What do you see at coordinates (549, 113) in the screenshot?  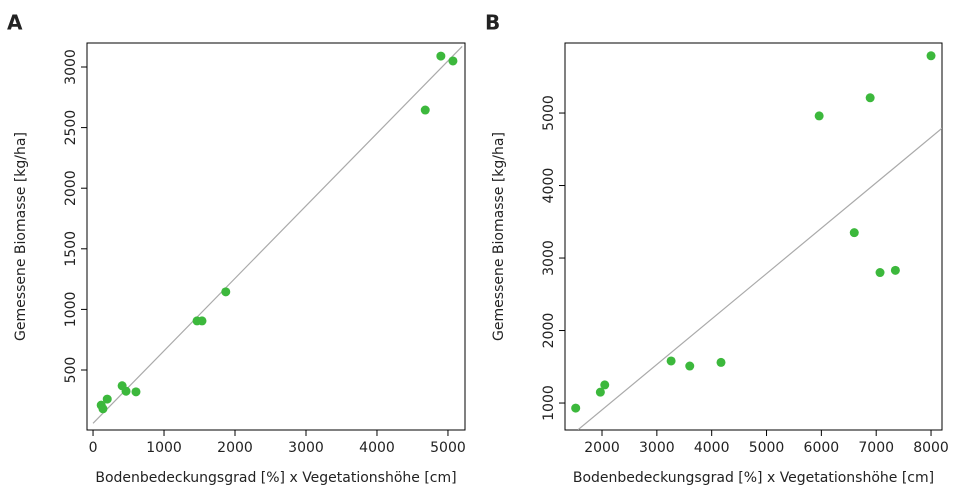 I see `y-tick-label: 5000` at bounding box center [549, 113].